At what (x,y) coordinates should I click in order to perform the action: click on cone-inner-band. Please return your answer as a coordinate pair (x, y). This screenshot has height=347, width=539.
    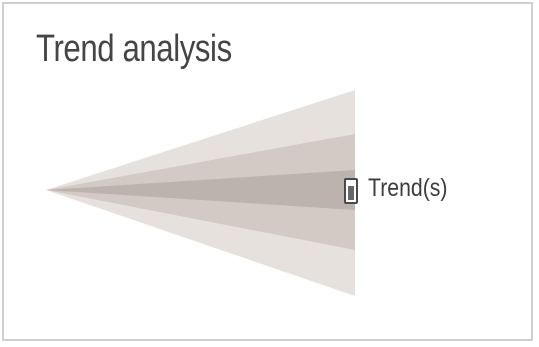
    Looking at the image, I should click on (200, 190).